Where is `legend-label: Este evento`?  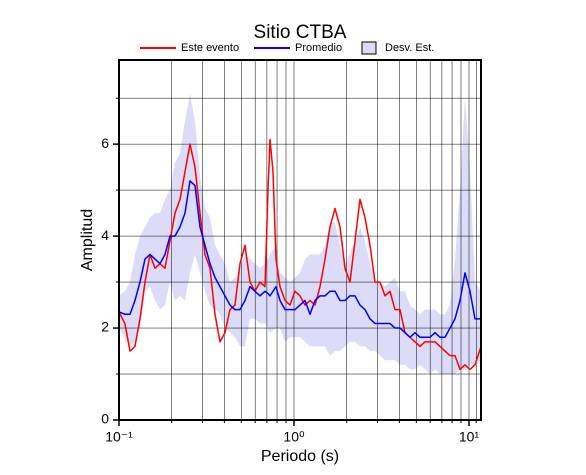 legend-label: Este evento is located at coordinates (210, 48).